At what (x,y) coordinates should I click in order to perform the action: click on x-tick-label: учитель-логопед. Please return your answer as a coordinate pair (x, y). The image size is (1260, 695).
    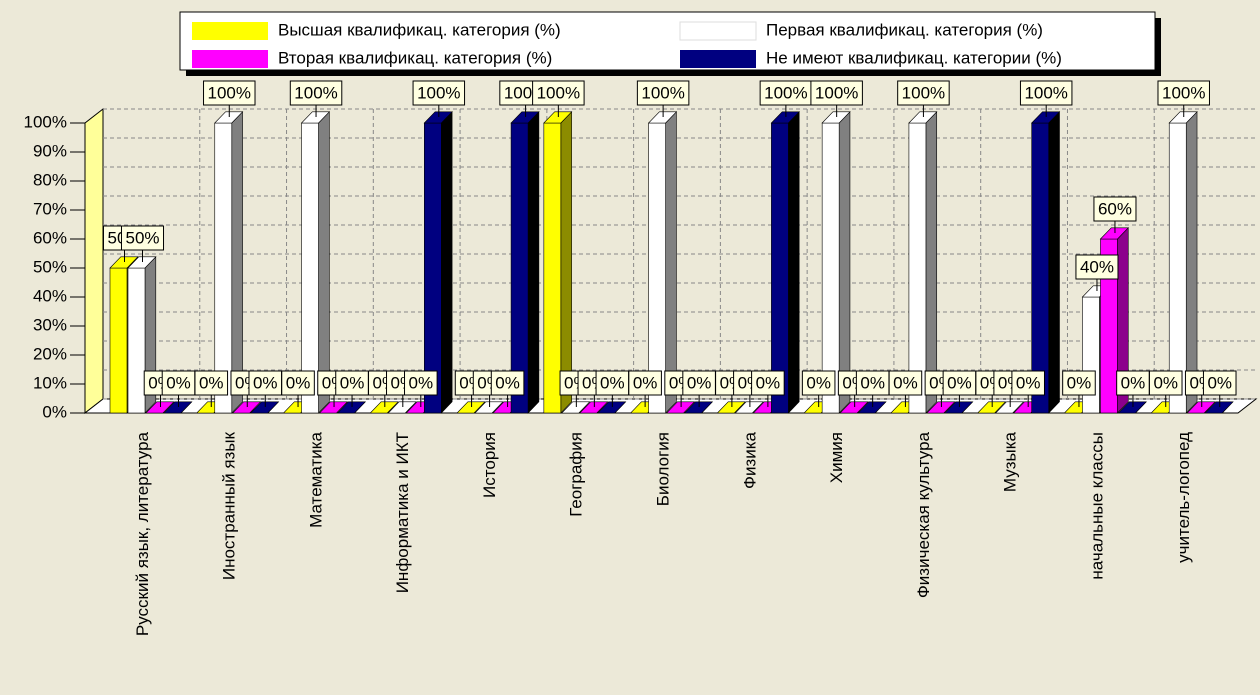
    Looking at the image, I should click on (1183, 497).